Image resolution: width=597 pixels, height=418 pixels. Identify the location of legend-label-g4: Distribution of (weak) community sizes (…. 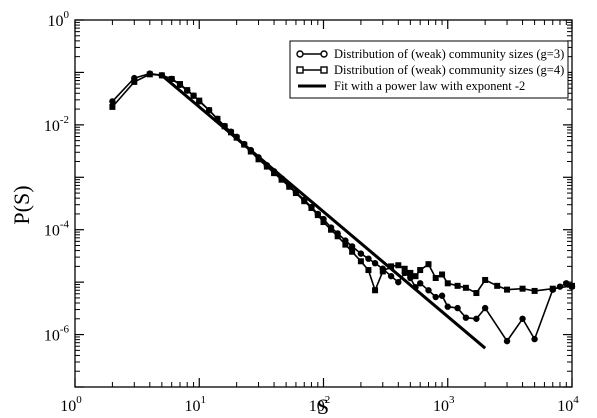
(449, 70).